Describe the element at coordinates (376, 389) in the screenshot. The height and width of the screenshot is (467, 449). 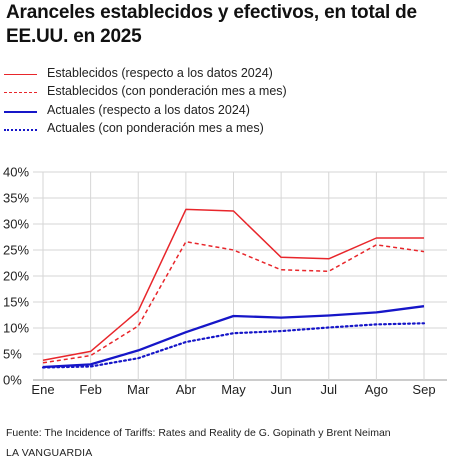
I see `x-tick-label: Ago` at that location.